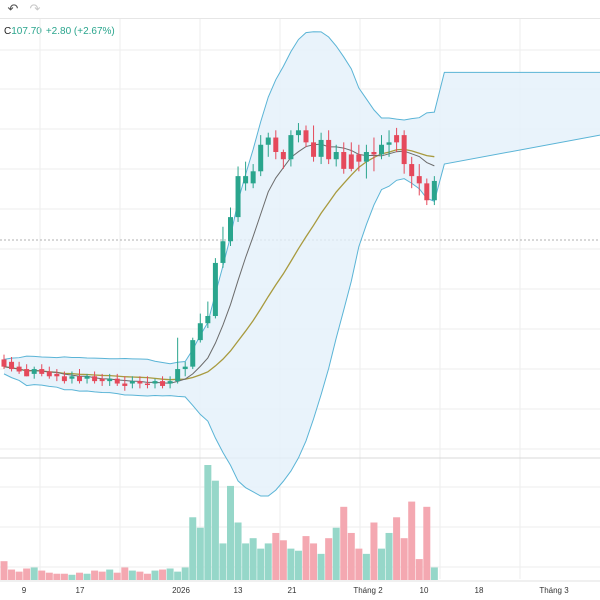 This screenshot has height=600, width=600. What do you see at coordinates (13, 8) in the screenshot?
I see `undo-icon: ↶` at bounding box center [13, 8].